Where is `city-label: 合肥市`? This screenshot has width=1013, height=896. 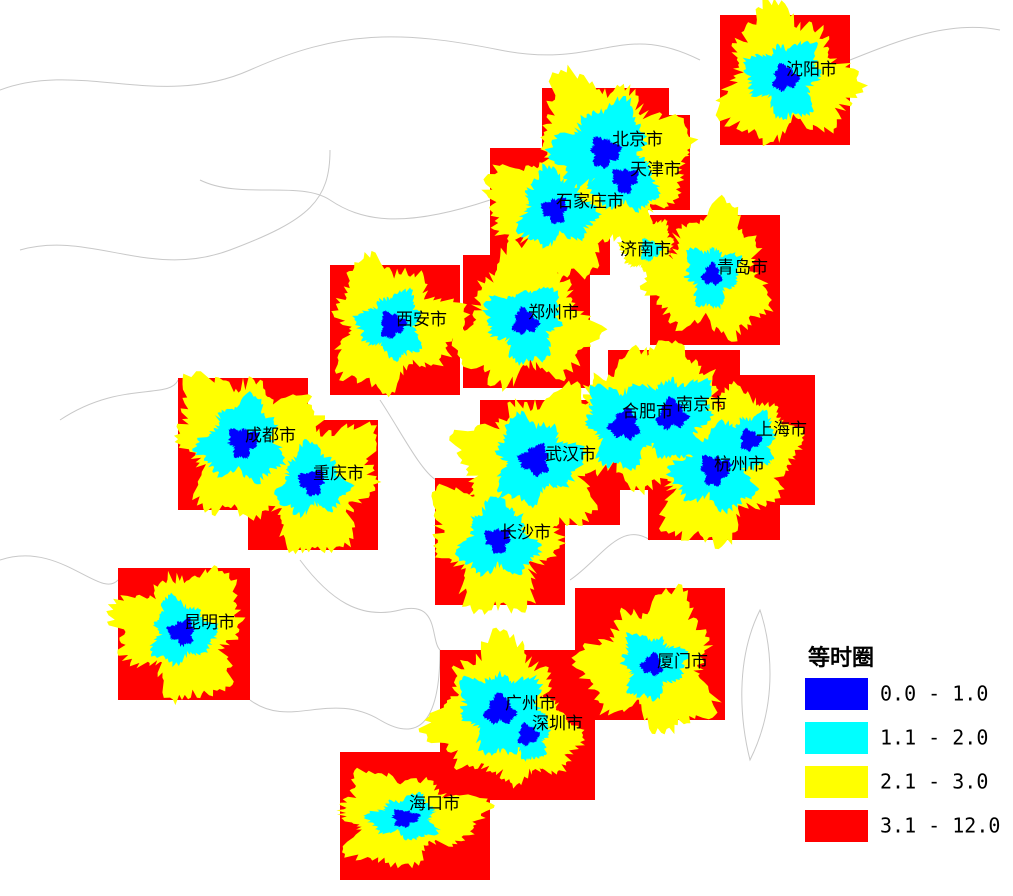 city-label: 合肥市 is located at coordinates (647, 412).